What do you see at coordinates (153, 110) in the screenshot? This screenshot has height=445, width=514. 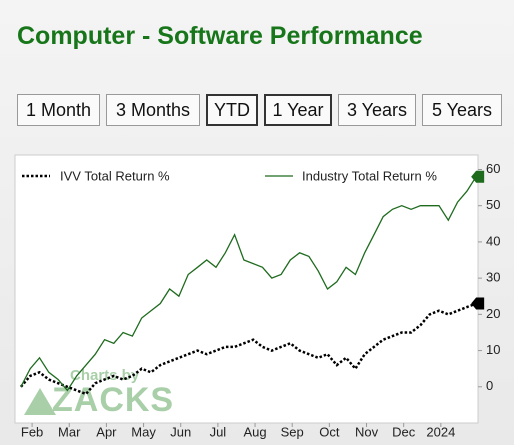 I see `range-button: 3 Months` at bounding box center [153, 110].